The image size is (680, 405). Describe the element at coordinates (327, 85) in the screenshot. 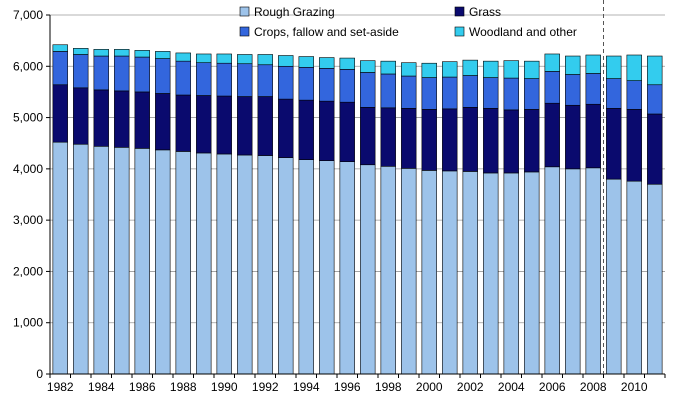

I see `bar-segment-crops-fallow-and-set-aside-1995` at that location.